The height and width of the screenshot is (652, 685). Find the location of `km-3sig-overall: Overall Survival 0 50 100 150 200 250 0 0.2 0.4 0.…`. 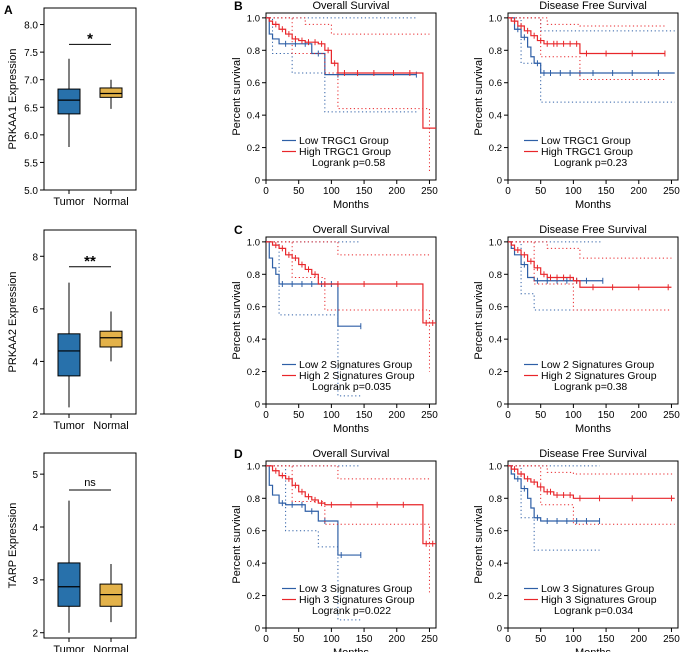

km-3sig-overall: Overall Survival 0 50 100 150 200 250 0 0.2 0.4 0.… is located at coordinates (334, 550).